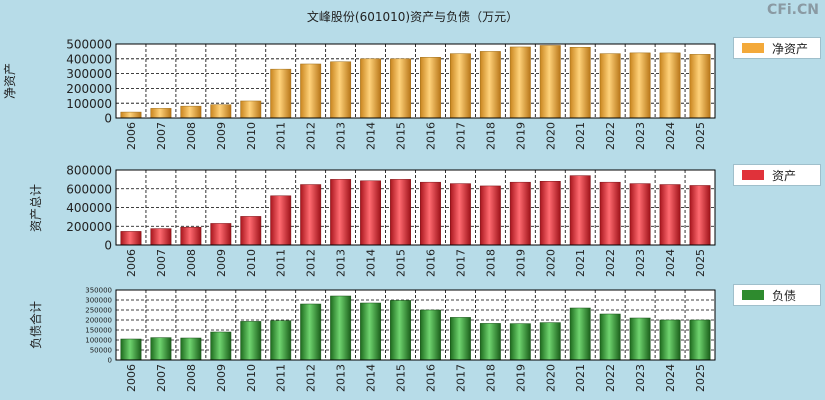 The image size is (825, 400). What do you see at coordinates (89, 59) in the screenshot?
I see `y-tick-label: 400000` at bounding box center [89, 59].